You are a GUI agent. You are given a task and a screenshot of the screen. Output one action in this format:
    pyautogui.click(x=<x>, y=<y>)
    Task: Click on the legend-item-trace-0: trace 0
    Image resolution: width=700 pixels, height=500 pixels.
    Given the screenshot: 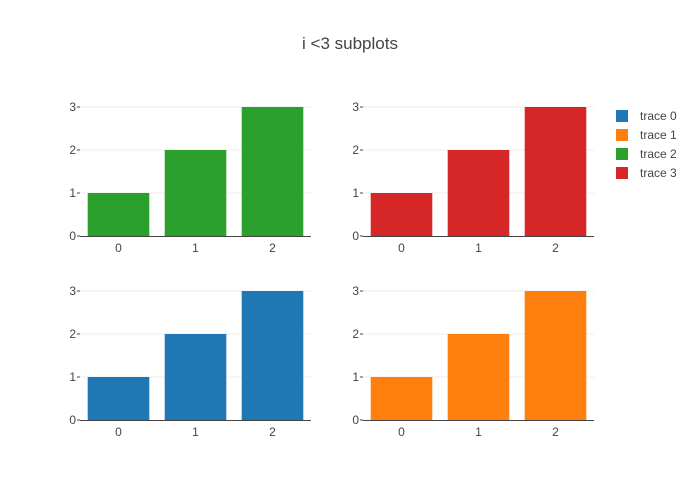 What is the action you would take?
    pyautogui.click(x=646, y=115)
    